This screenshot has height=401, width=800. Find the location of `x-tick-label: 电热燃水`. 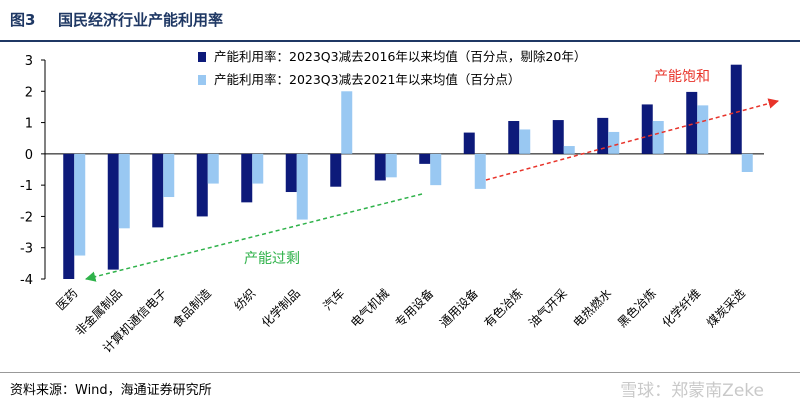

x-tick-label: 电热燃水 is located at coordinates (592, 308).